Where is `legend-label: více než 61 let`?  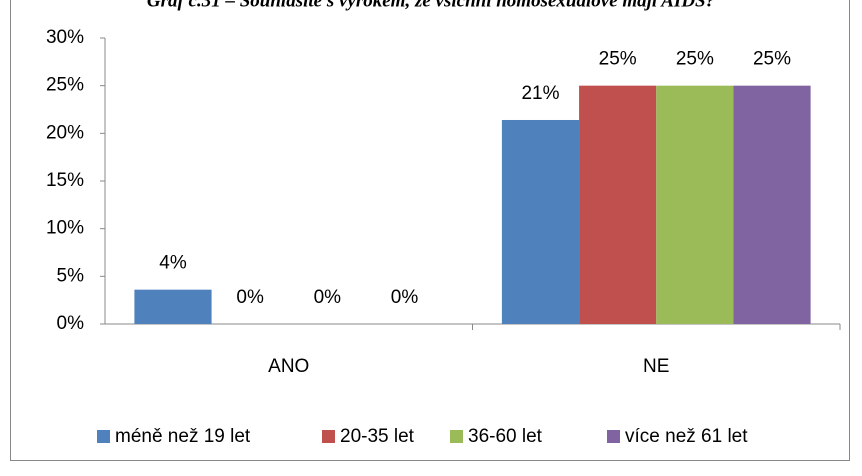
legend-label: více než 61 let is located at coordinates (686, 436).